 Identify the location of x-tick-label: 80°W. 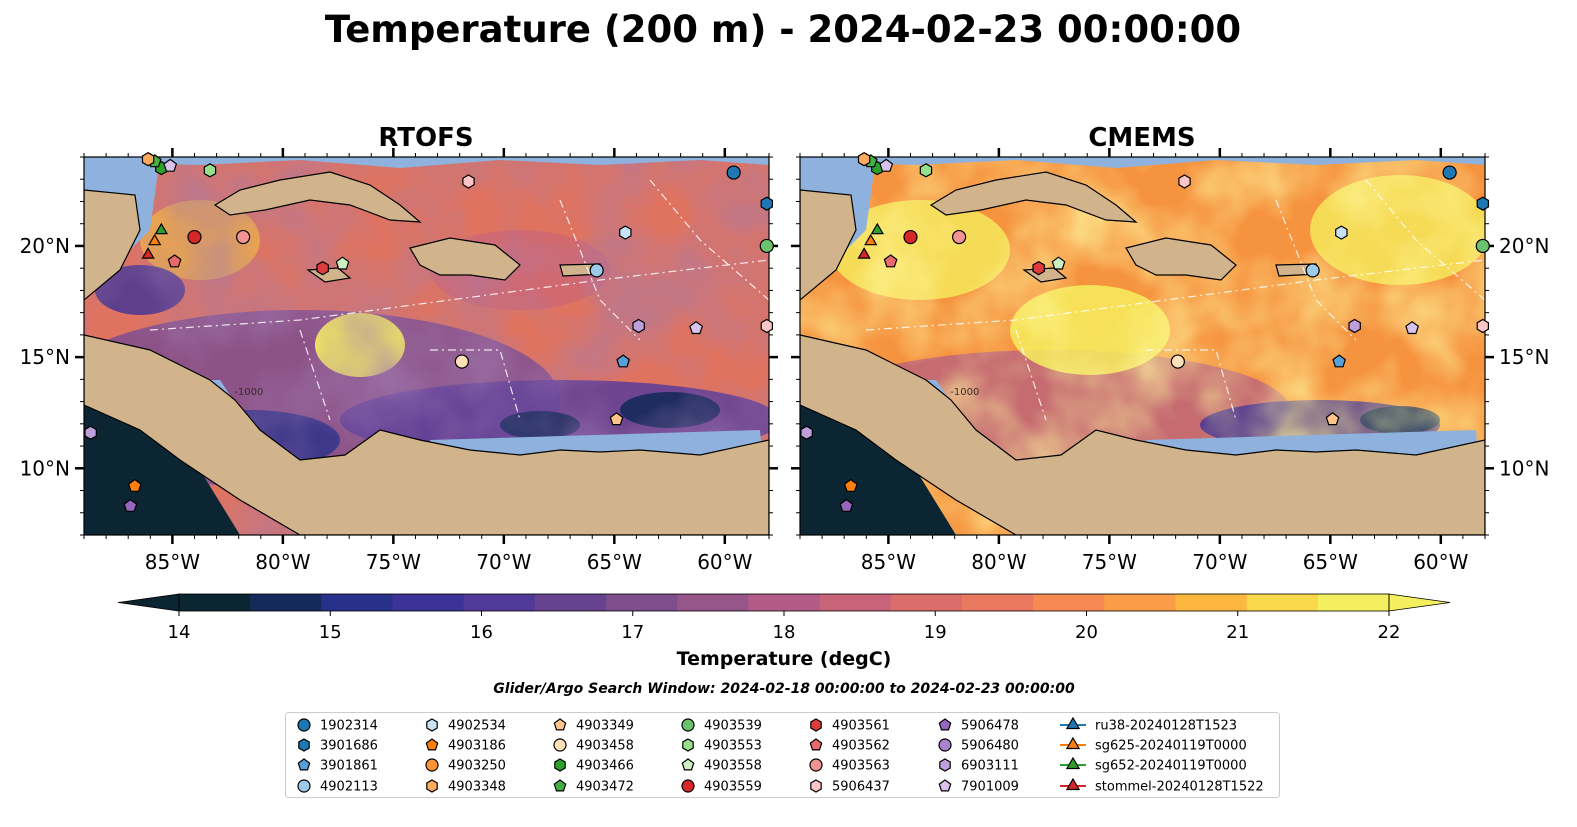
(282, 562).